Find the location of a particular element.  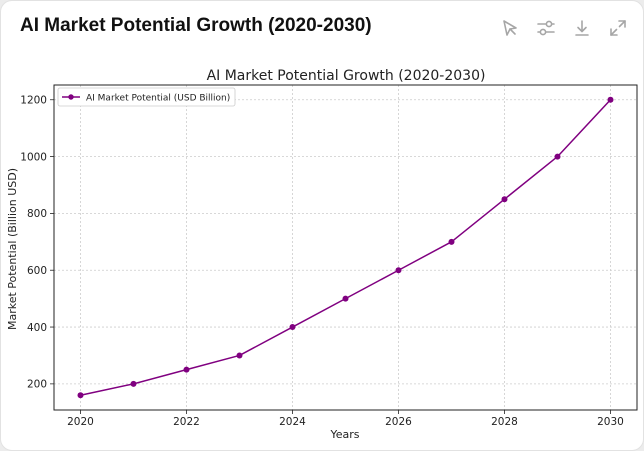

expand-button is located at coordinates (618, 28).